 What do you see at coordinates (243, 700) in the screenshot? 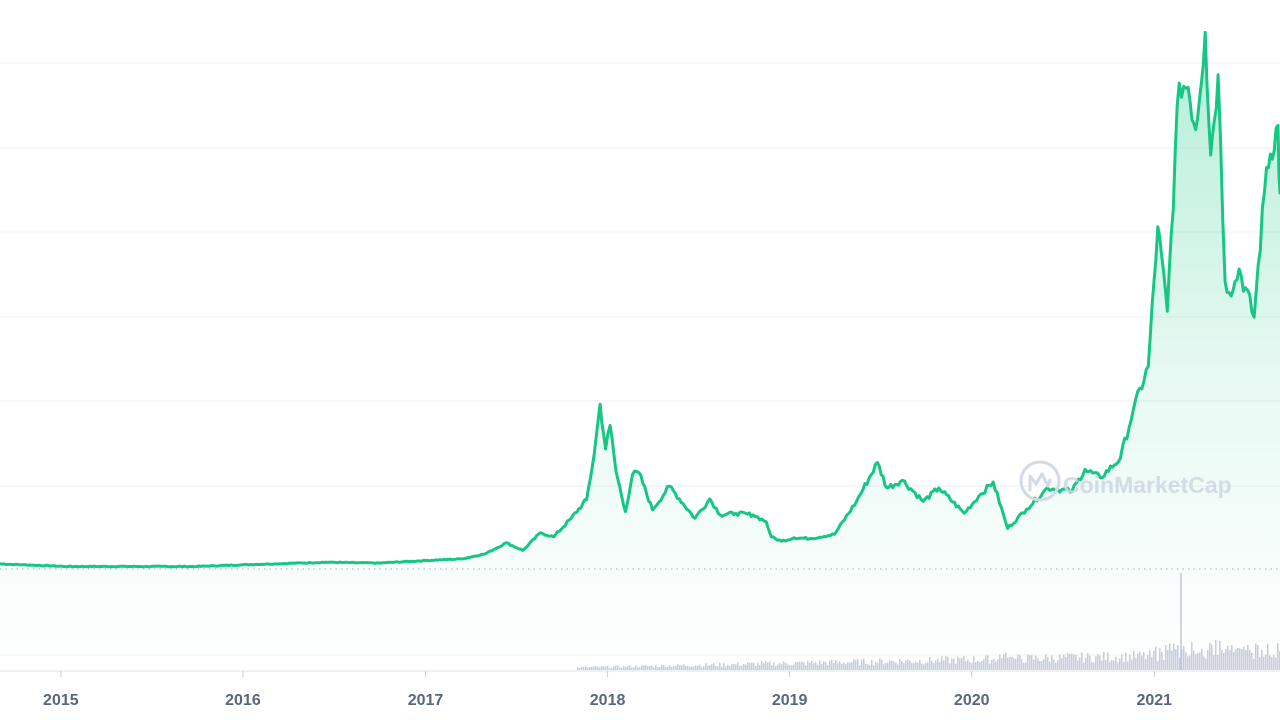
I see `x-tick-label: 2016` at bounding box center [243, 700].